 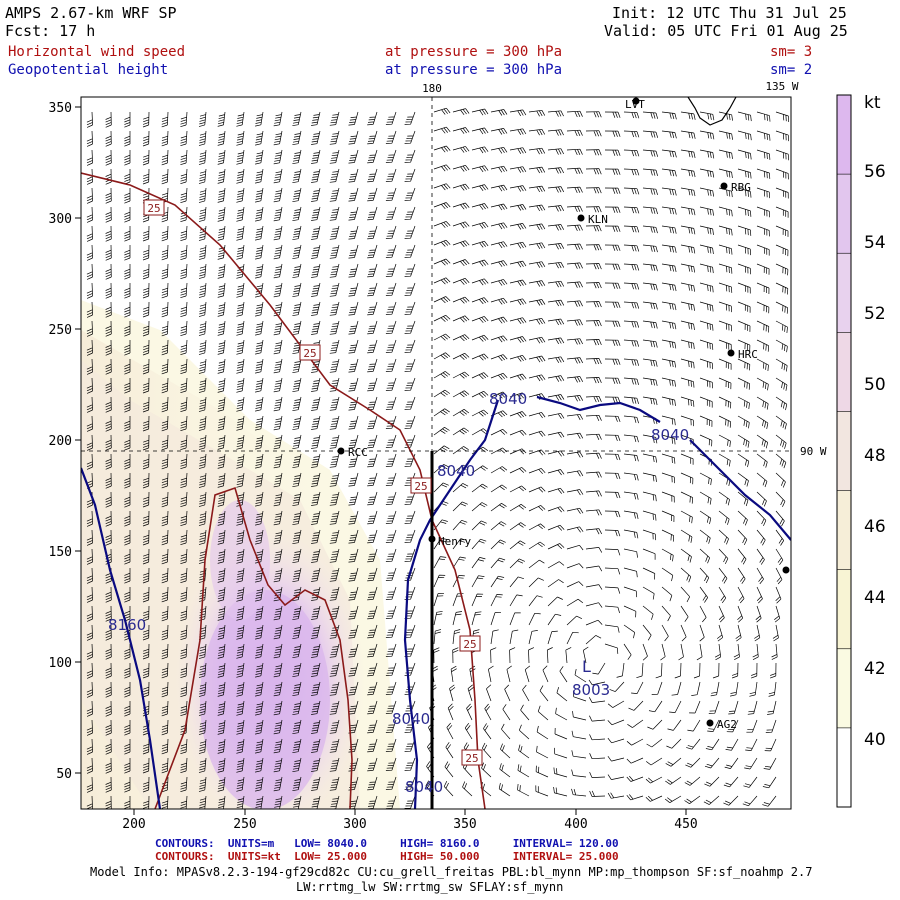 What do you see at coordinates (565, 856) in the screenshot?
I see `contour-interval: INTERVAL= 25.000` at bounding box center [565, 856].